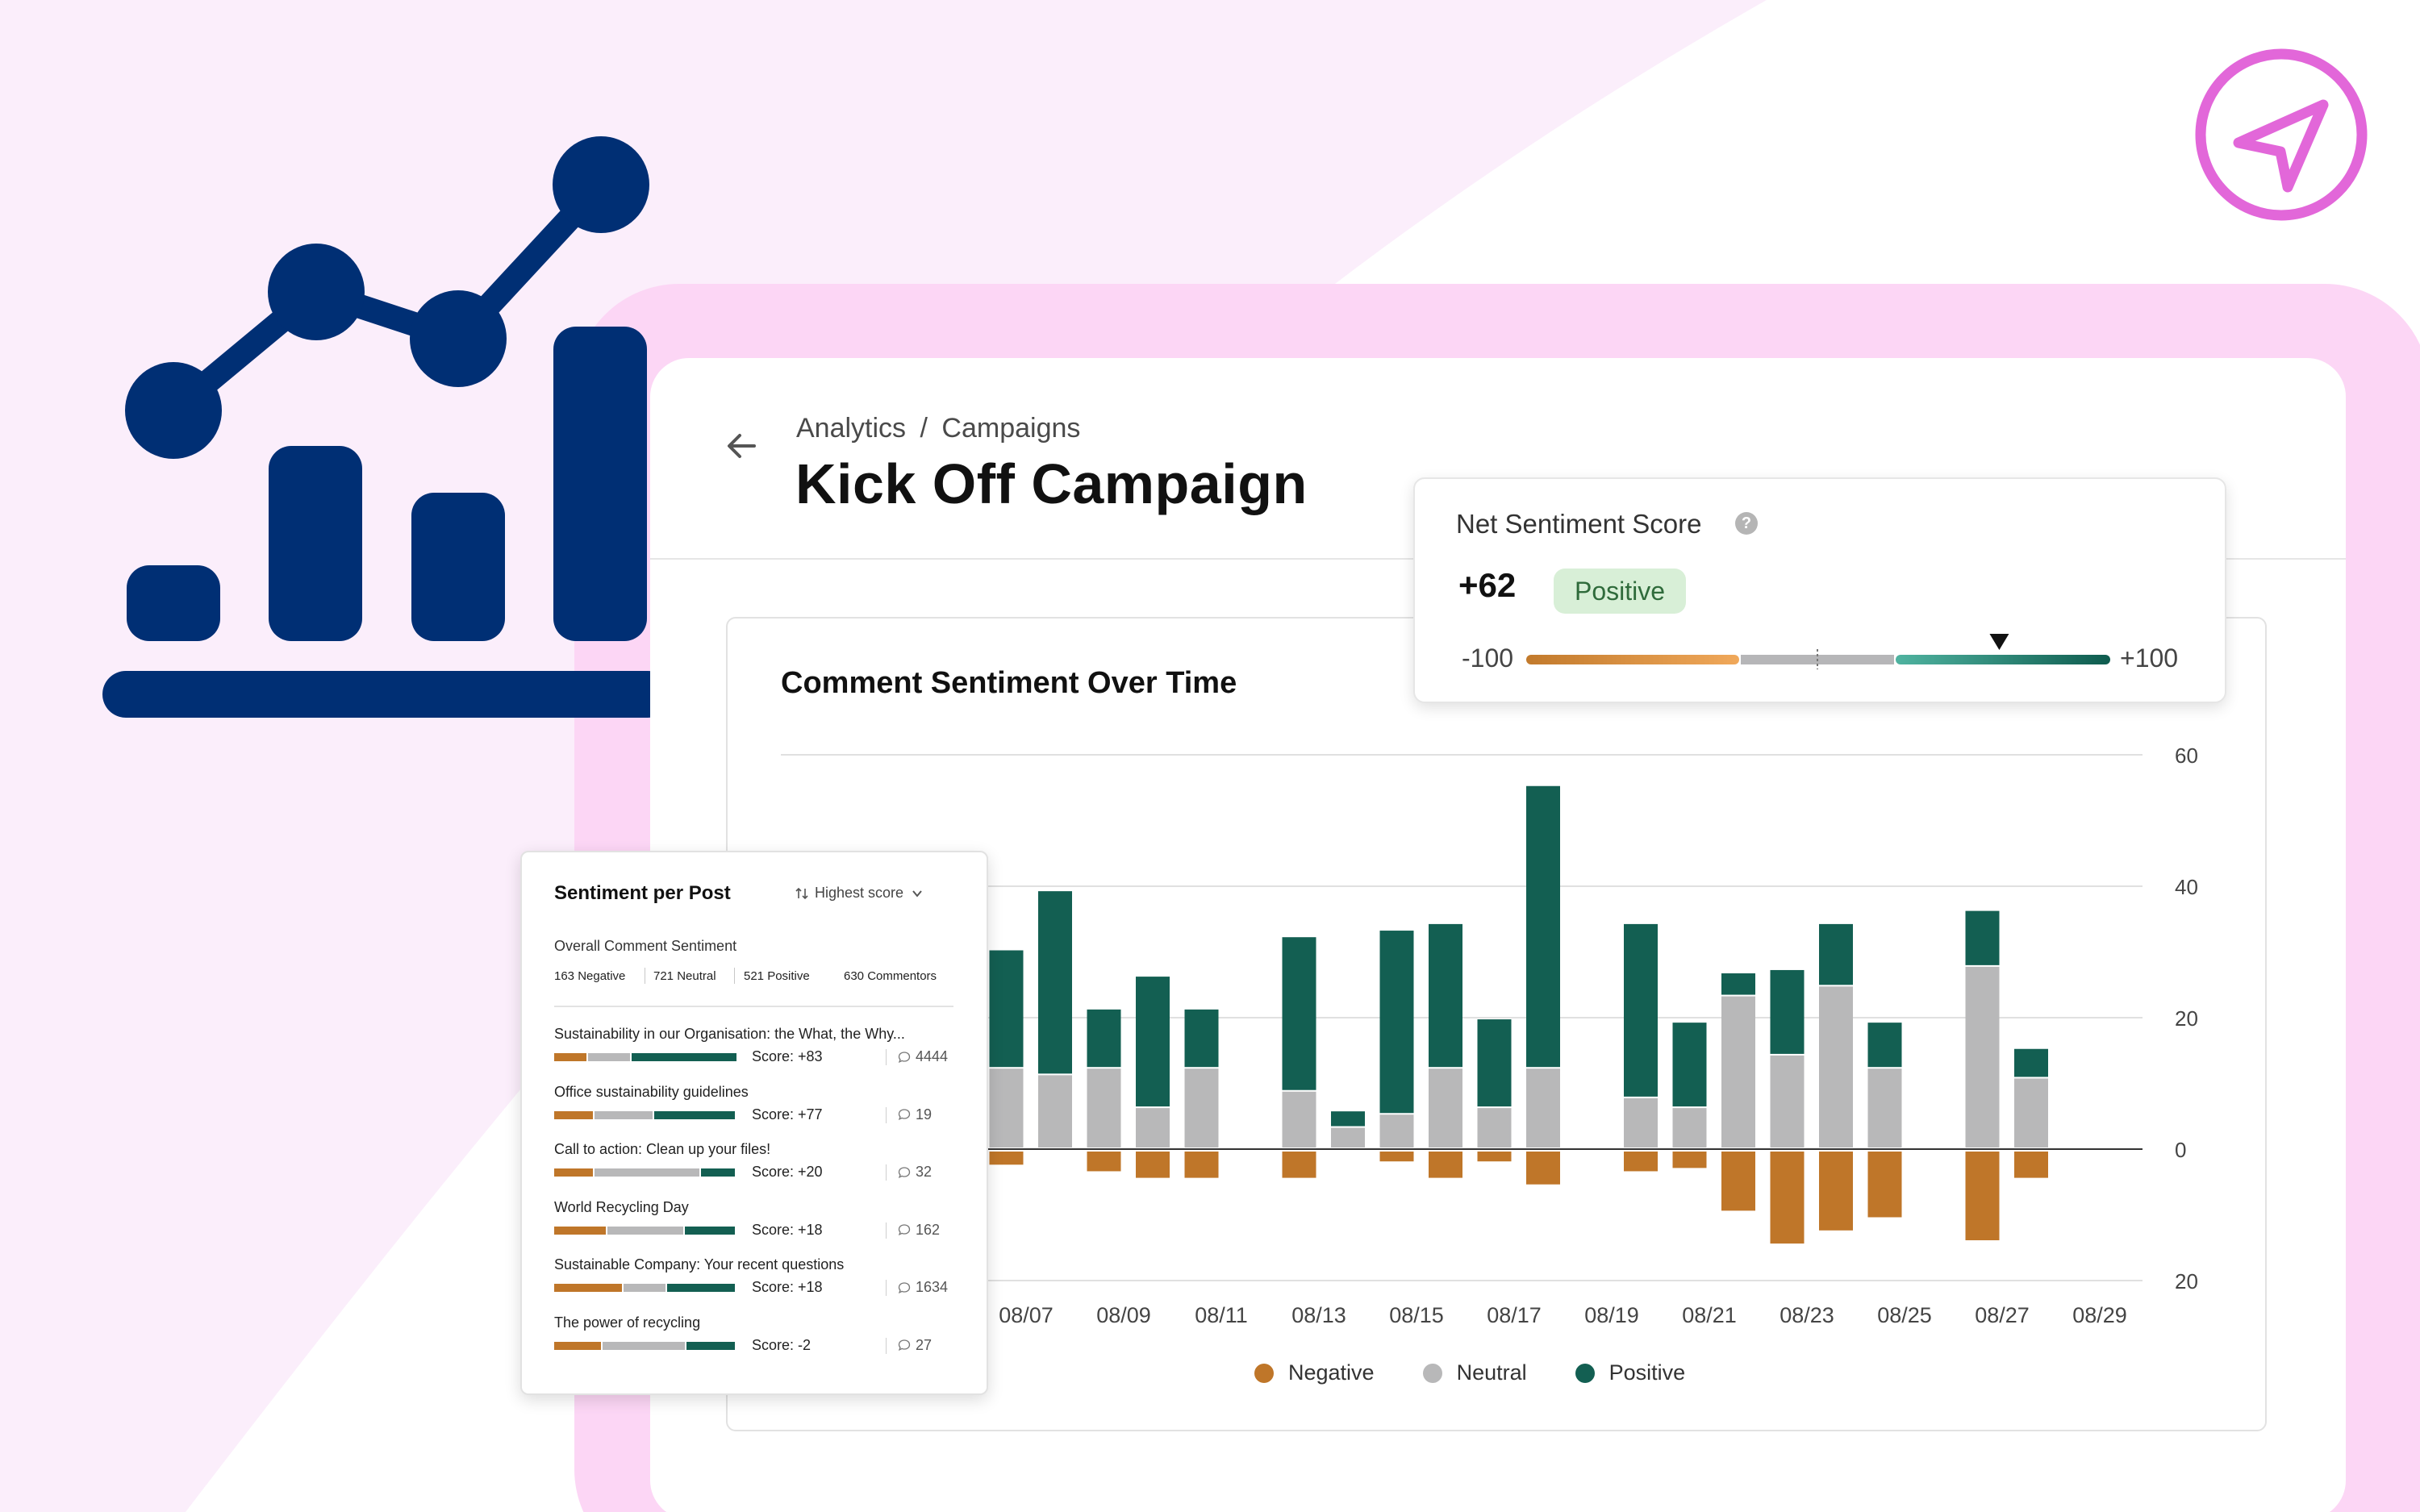  I want to click on legend-label: Positive, so click(1647, 1372).